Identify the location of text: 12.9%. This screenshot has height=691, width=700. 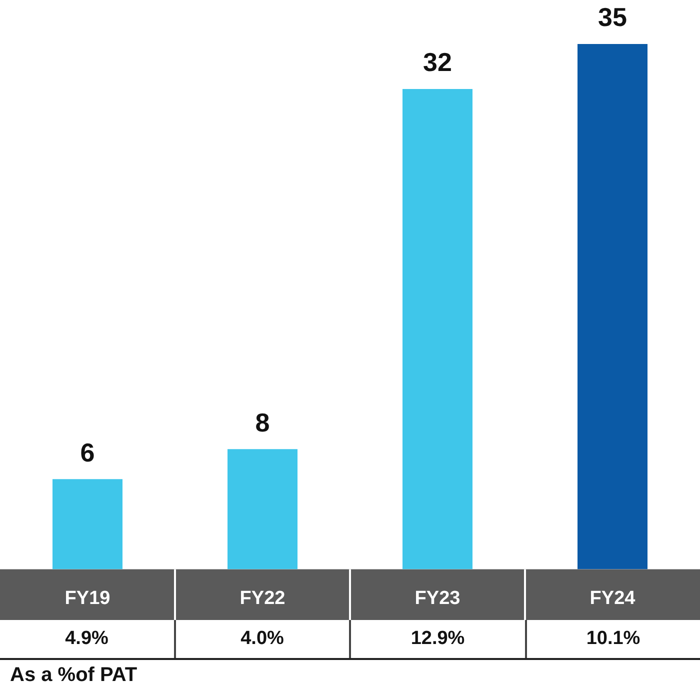
(438, 639).